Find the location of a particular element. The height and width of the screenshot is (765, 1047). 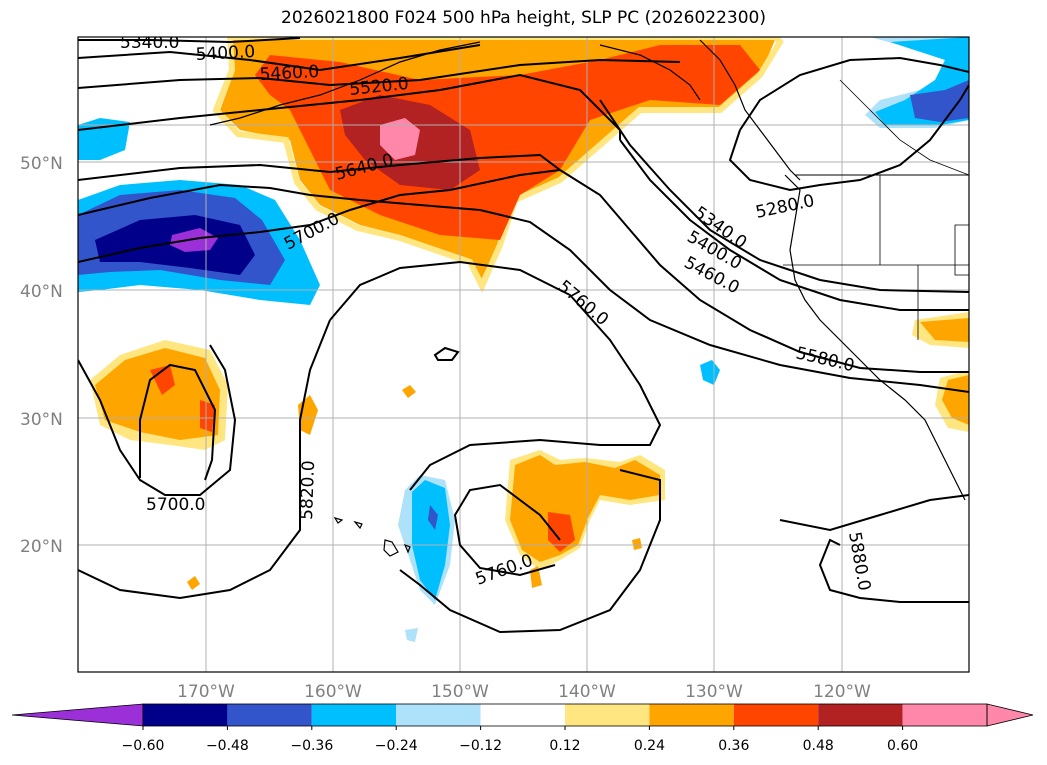

contour-label: 5400.0 is located at coordinates (225, 53).